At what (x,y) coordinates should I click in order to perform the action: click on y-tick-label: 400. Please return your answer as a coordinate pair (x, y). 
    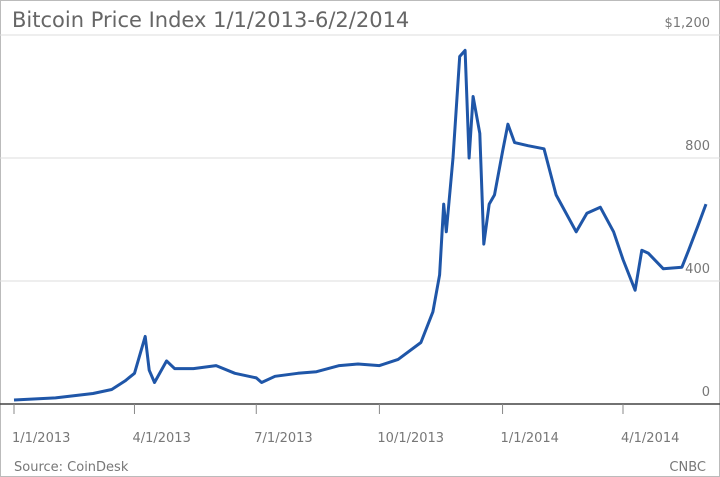
    Looking at the image, I should click on (697, 269).